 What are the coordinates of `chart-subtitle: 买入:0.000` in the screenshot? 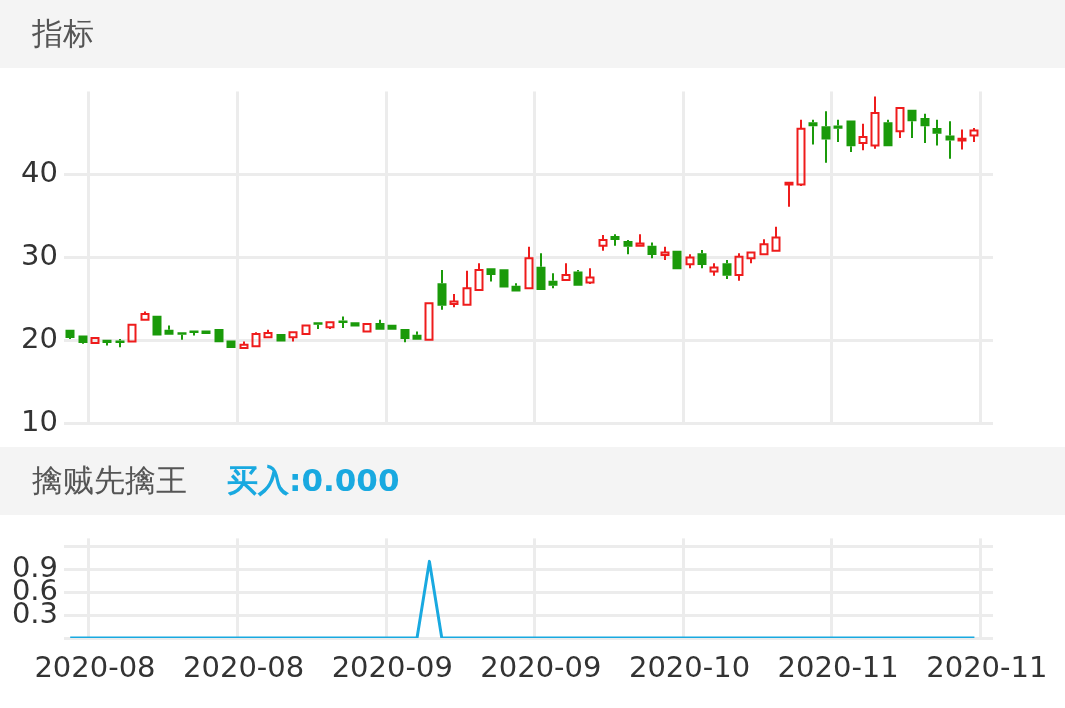 It's located at (313, 480).